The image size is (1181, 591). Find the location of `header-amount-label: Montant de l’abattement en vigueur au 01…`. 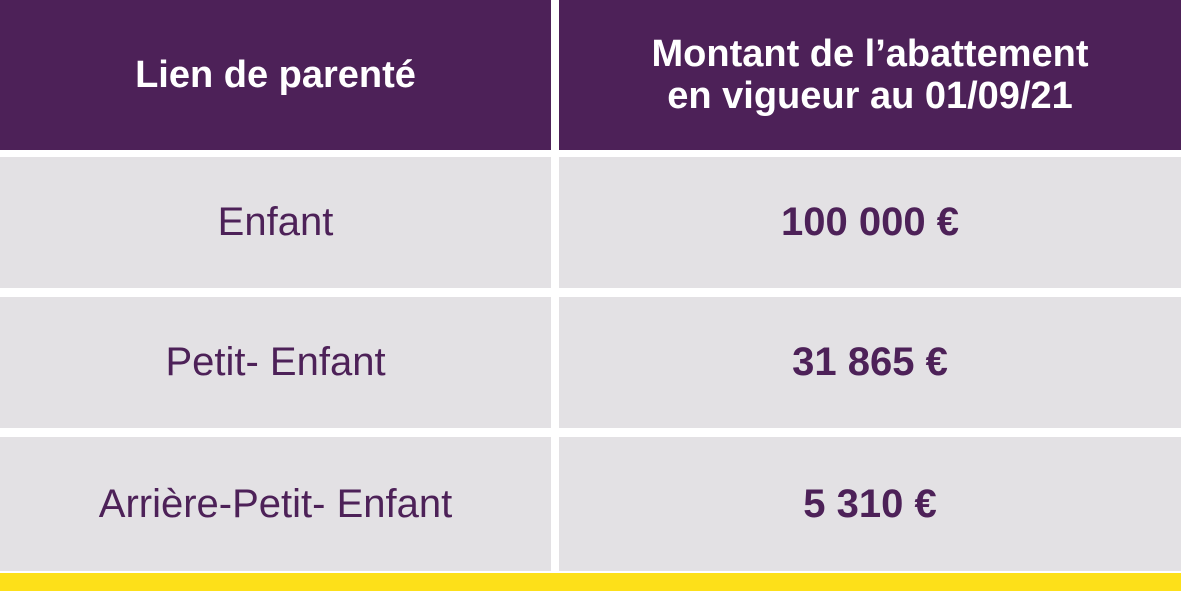

header-amount-label: Montant de l’abattement en vigueur au 01… is located at coordinates (869, 75).